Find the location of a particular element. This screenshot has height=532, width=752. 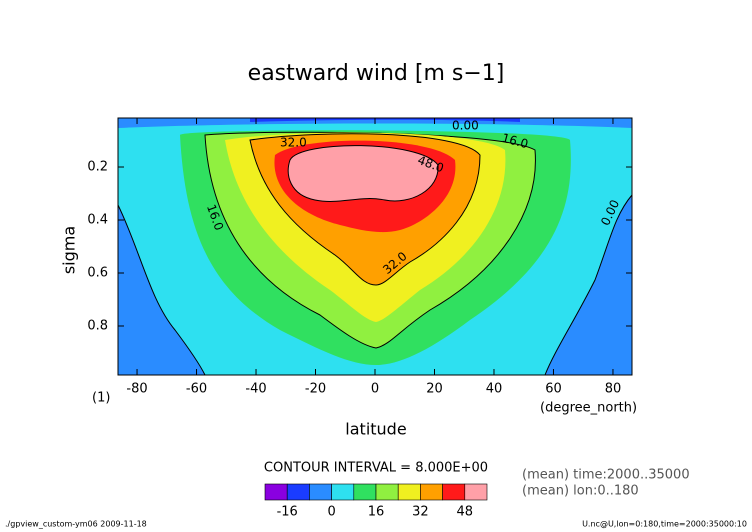

contour-label: 16.0 is located at coordinates (514, 141).